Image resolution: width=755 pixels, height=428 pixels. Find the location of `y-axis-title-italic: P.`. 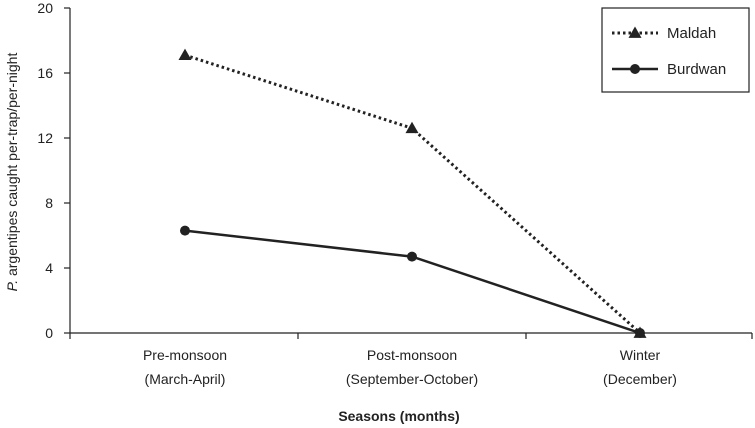

y-axis-title-italic: P. is located at coordinates (12, 285).